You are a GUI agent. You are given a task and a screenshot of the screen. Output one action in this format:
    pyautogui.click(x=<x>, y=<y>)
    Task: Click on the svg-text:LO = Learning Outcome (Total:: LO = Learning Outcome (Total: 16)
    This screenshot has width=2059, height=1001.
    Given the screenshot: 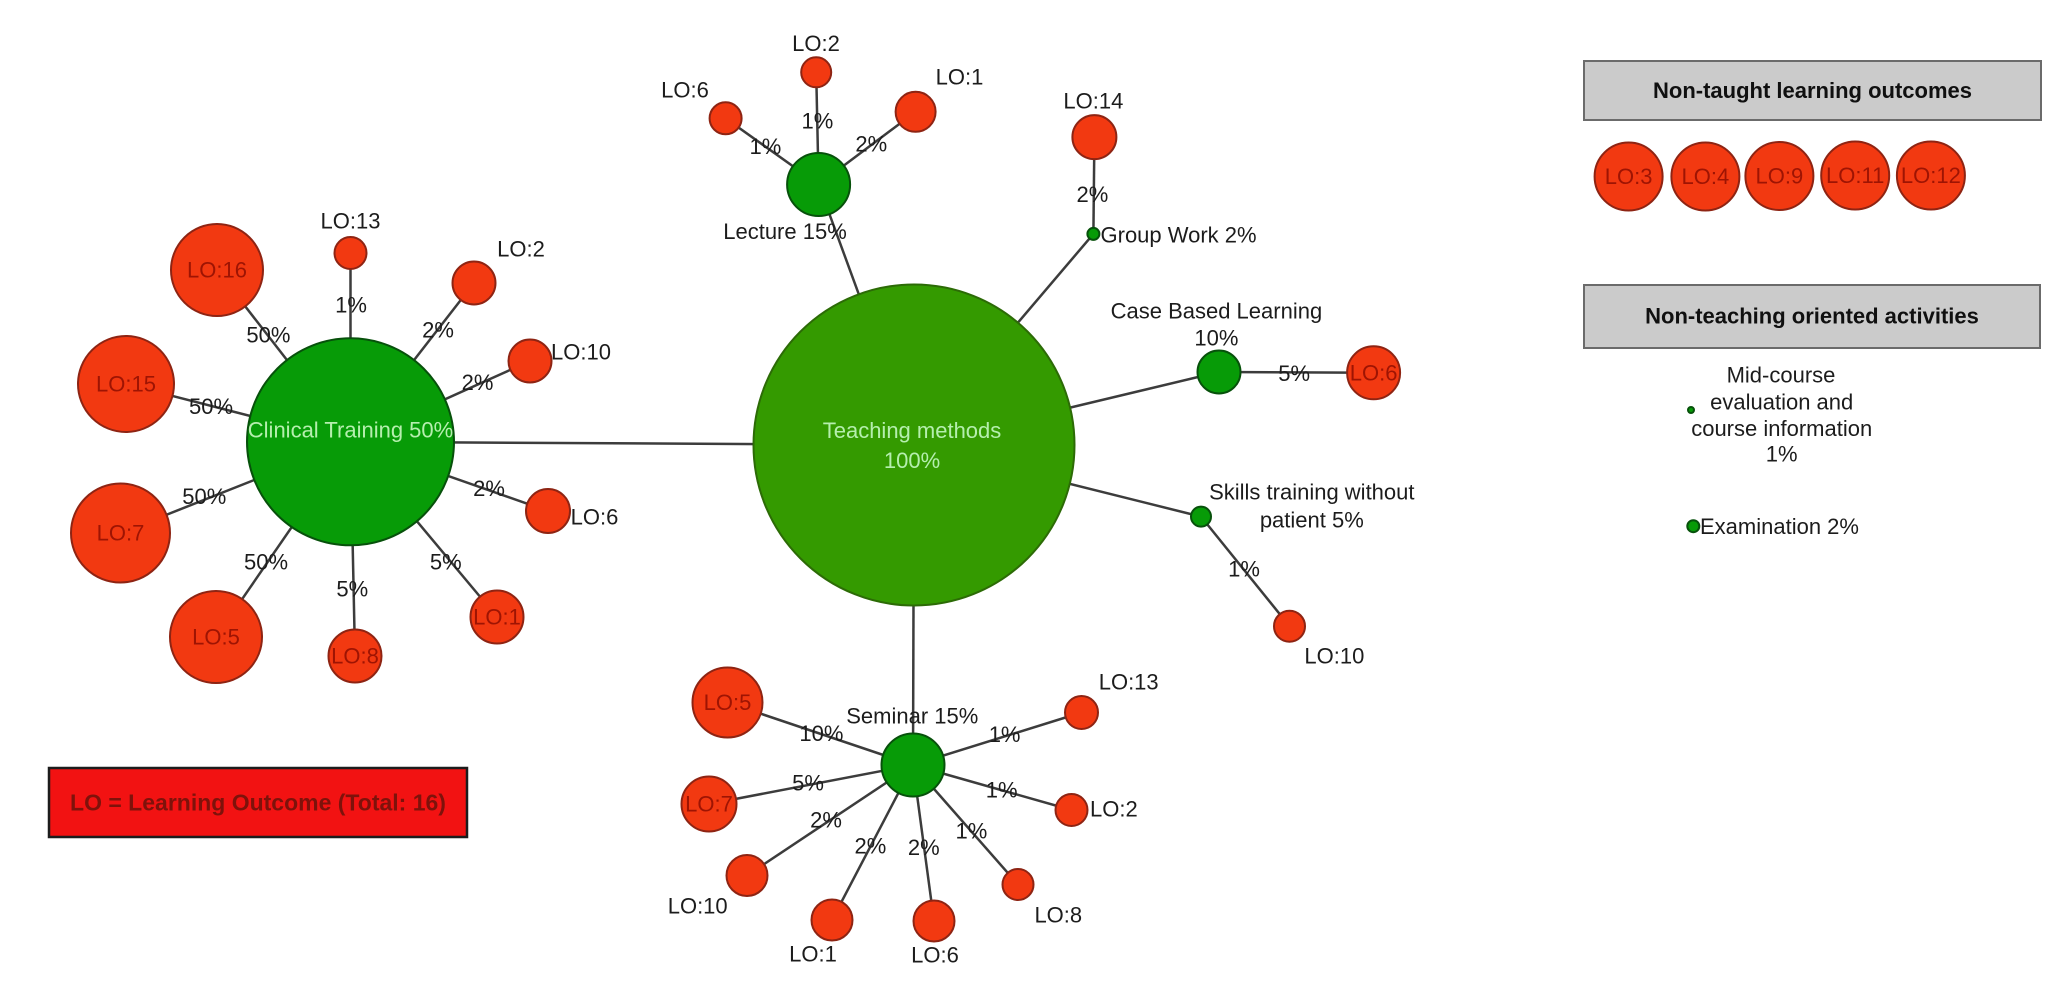 What is the action you would take?
    pyautogui.click(x=258, y=803)
    